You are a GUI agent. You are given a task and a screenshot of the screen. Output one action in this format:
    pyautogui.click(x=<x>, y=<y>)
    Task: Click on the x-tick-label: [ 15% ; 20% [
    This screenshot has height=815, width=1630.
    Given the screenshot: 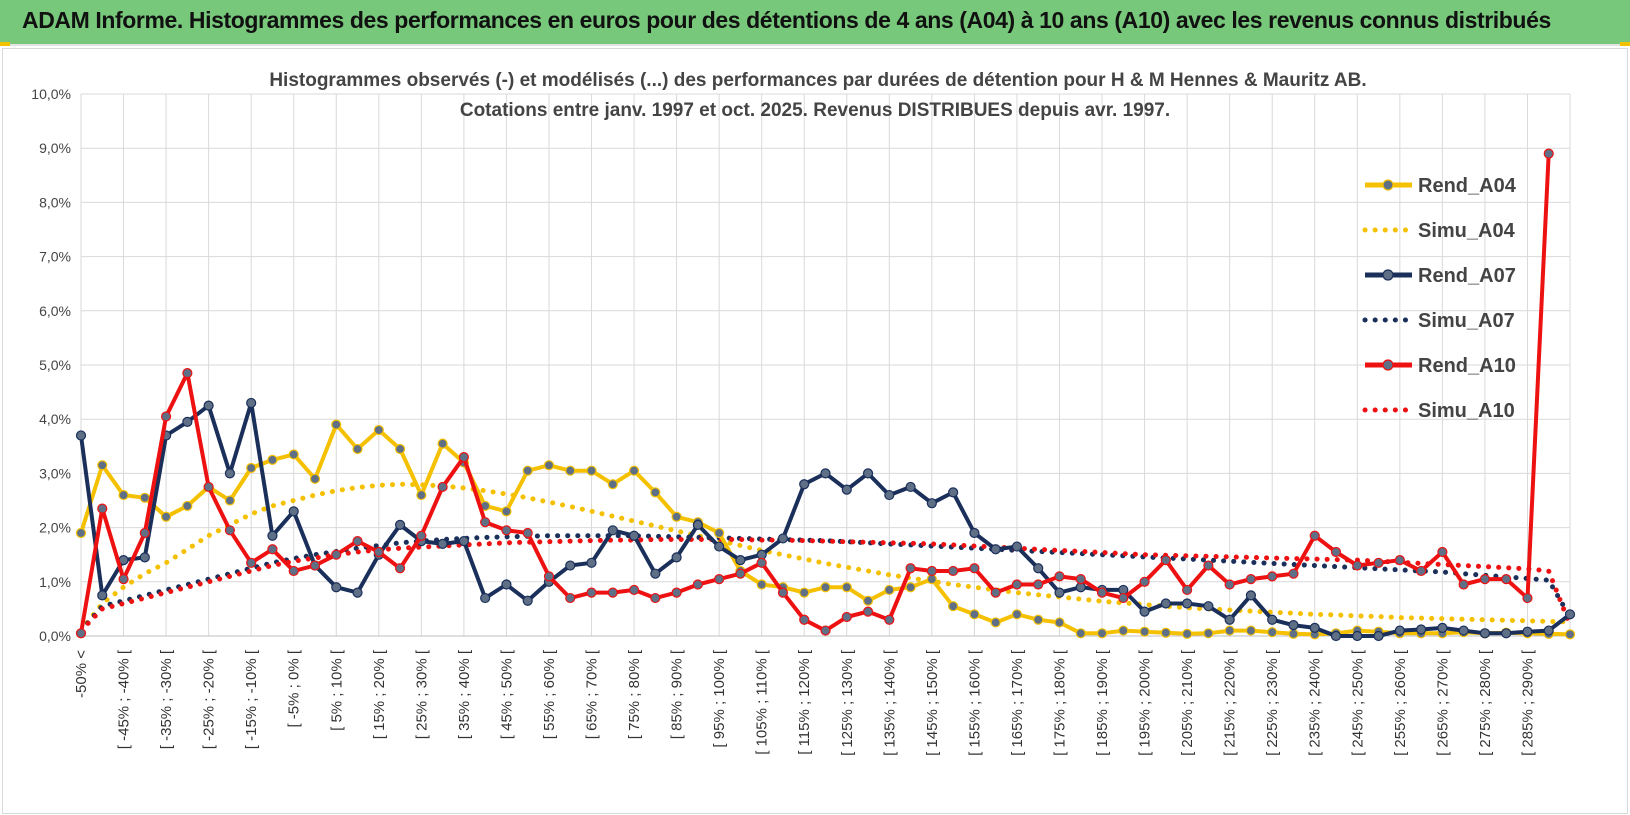 What is the action you would take?
    pyautogui.click(x=379, y=694)
    